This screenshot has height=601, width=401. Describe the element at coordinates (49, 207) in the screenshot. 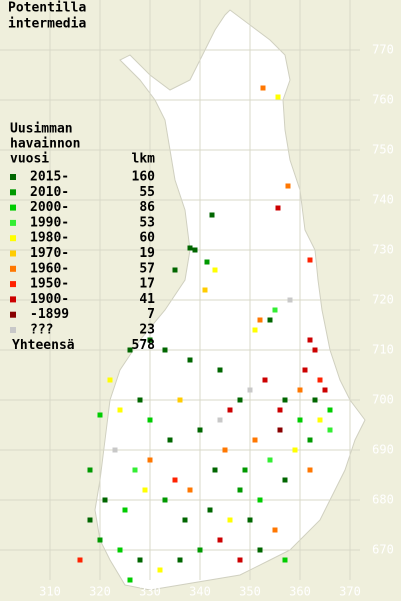

I see `legend-label: 2000-` at that location.